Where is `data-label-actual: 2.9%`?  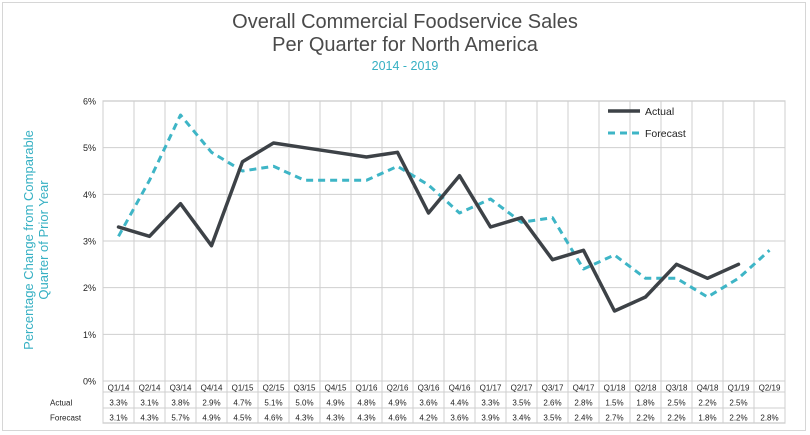
data-label-actual: 2.9% is located at coordinates (211, 403).